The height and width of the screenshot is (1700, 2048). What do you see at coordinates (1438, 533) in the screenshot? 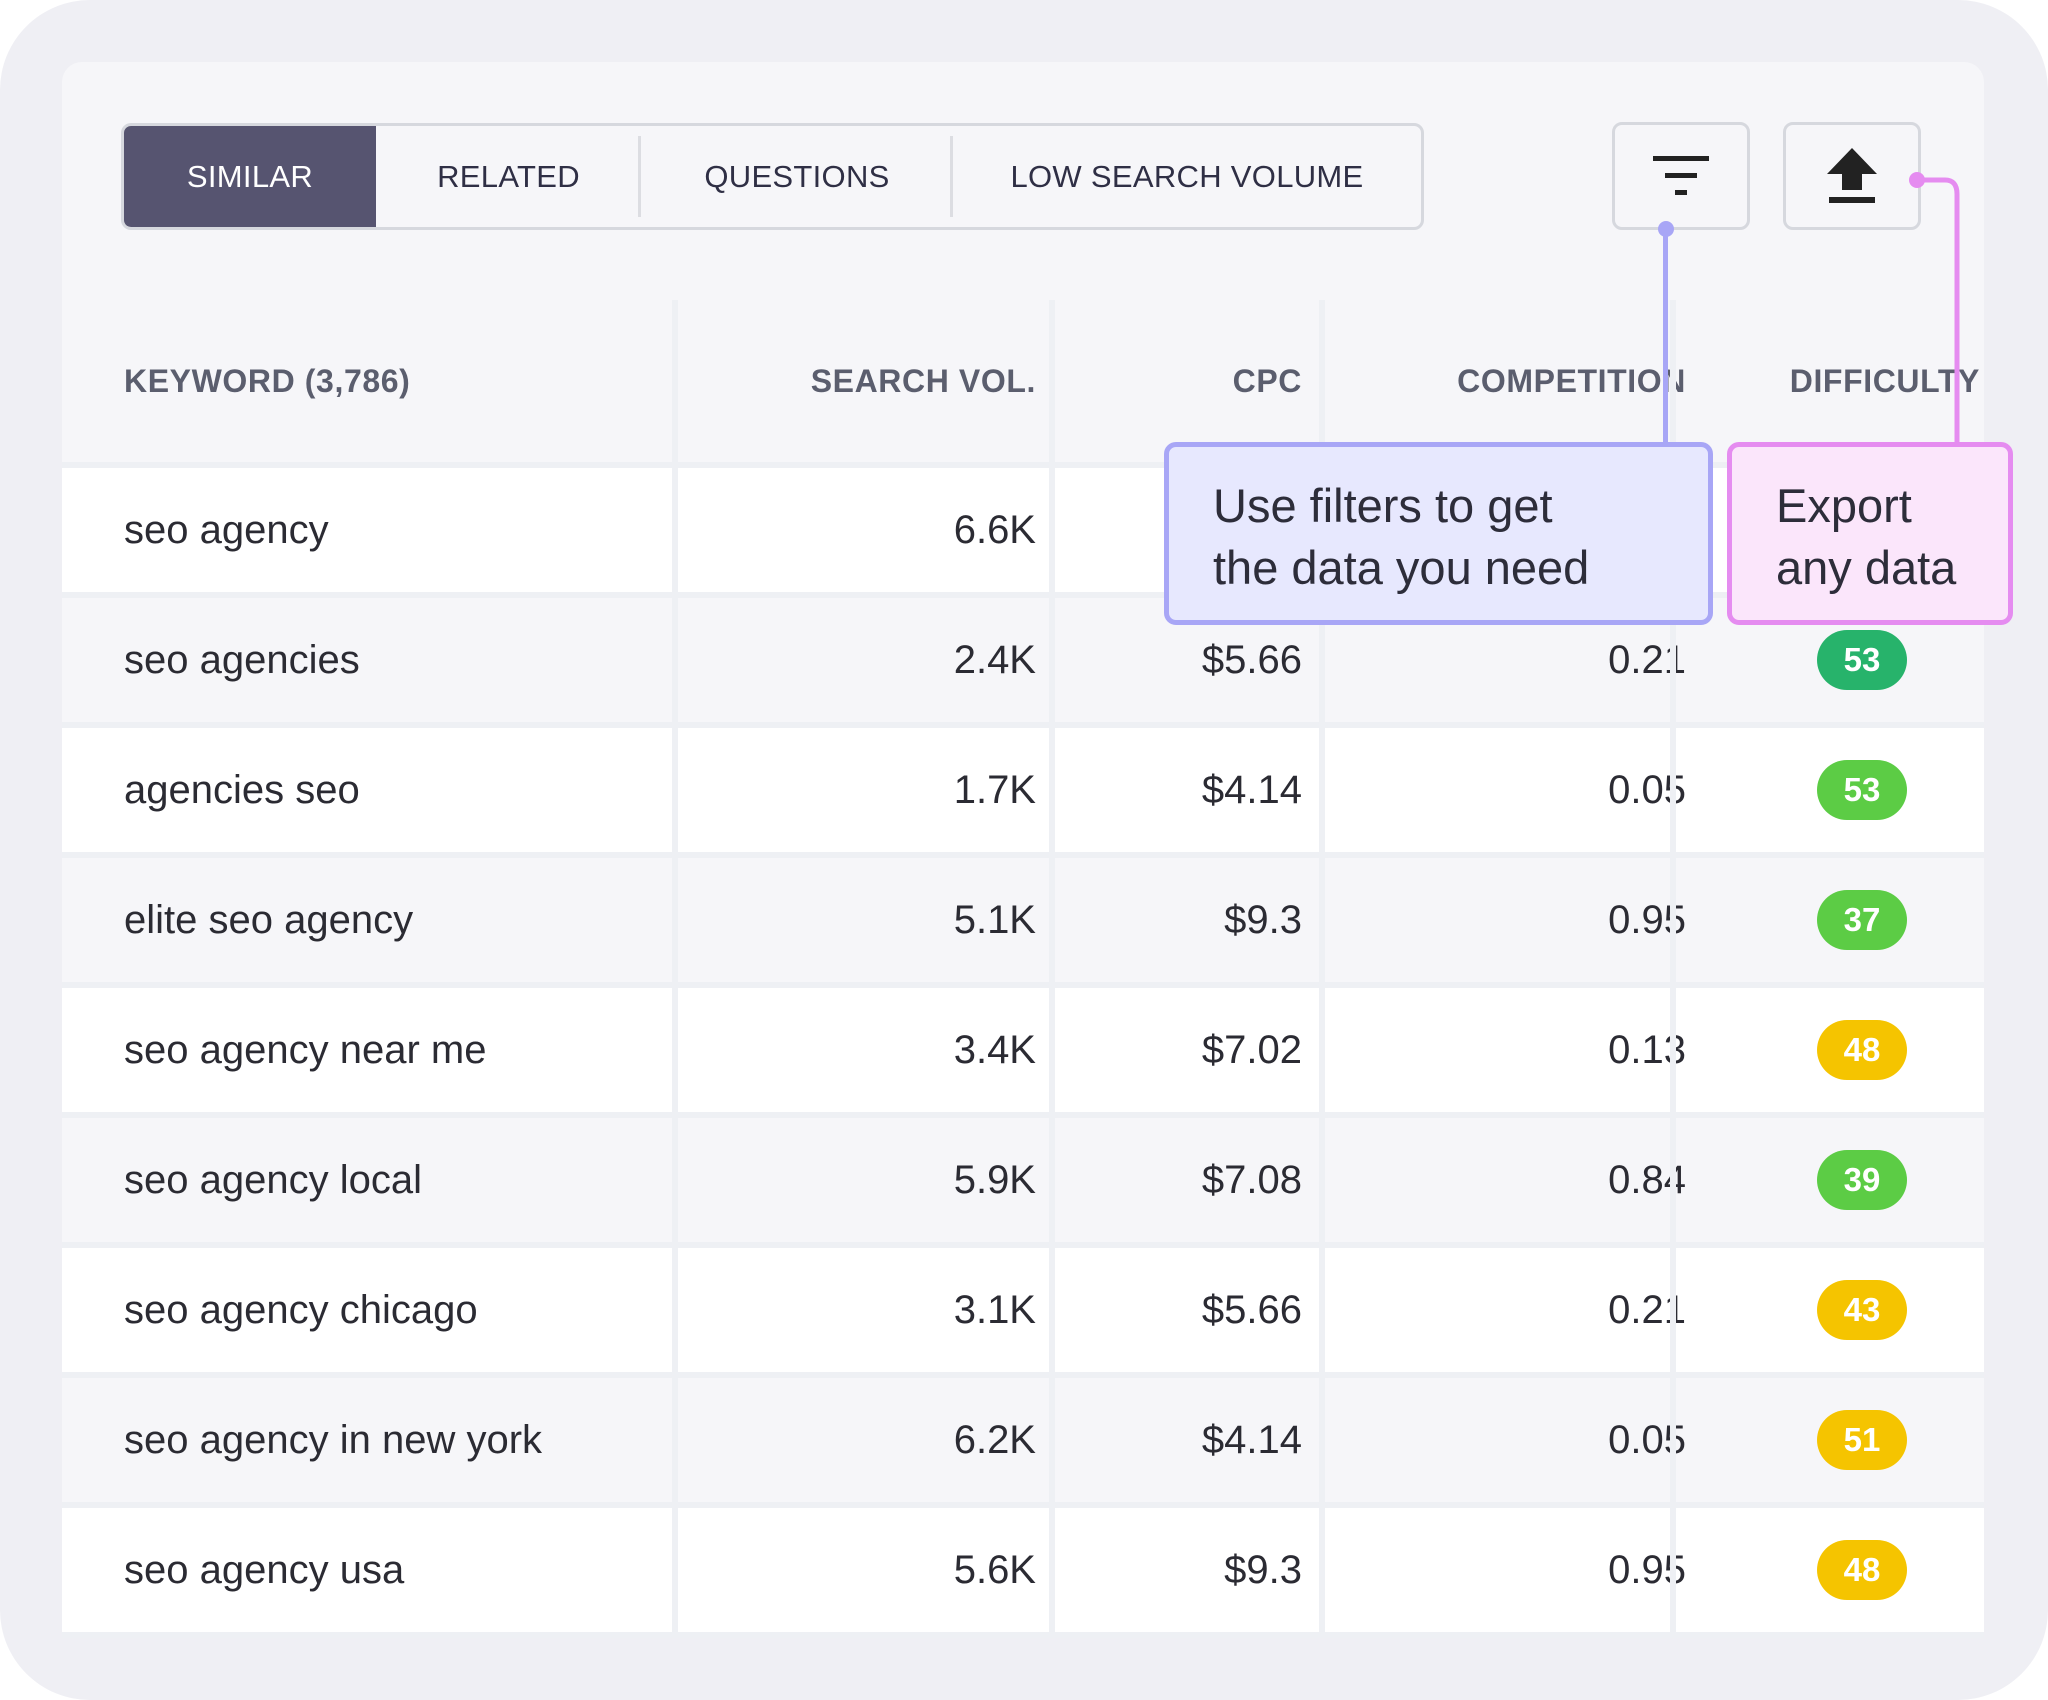
I see `filter-tooltip: Use filters to get the data you need` at bounding box center [1438, 533].